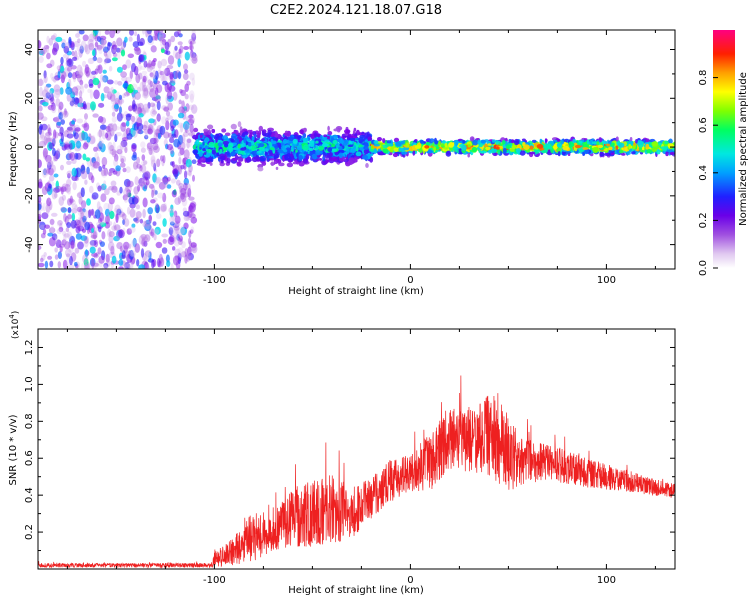 The image size is (750, 600). I want to click on snr-xlabel: Height of straight line (km), so click(356, 590).